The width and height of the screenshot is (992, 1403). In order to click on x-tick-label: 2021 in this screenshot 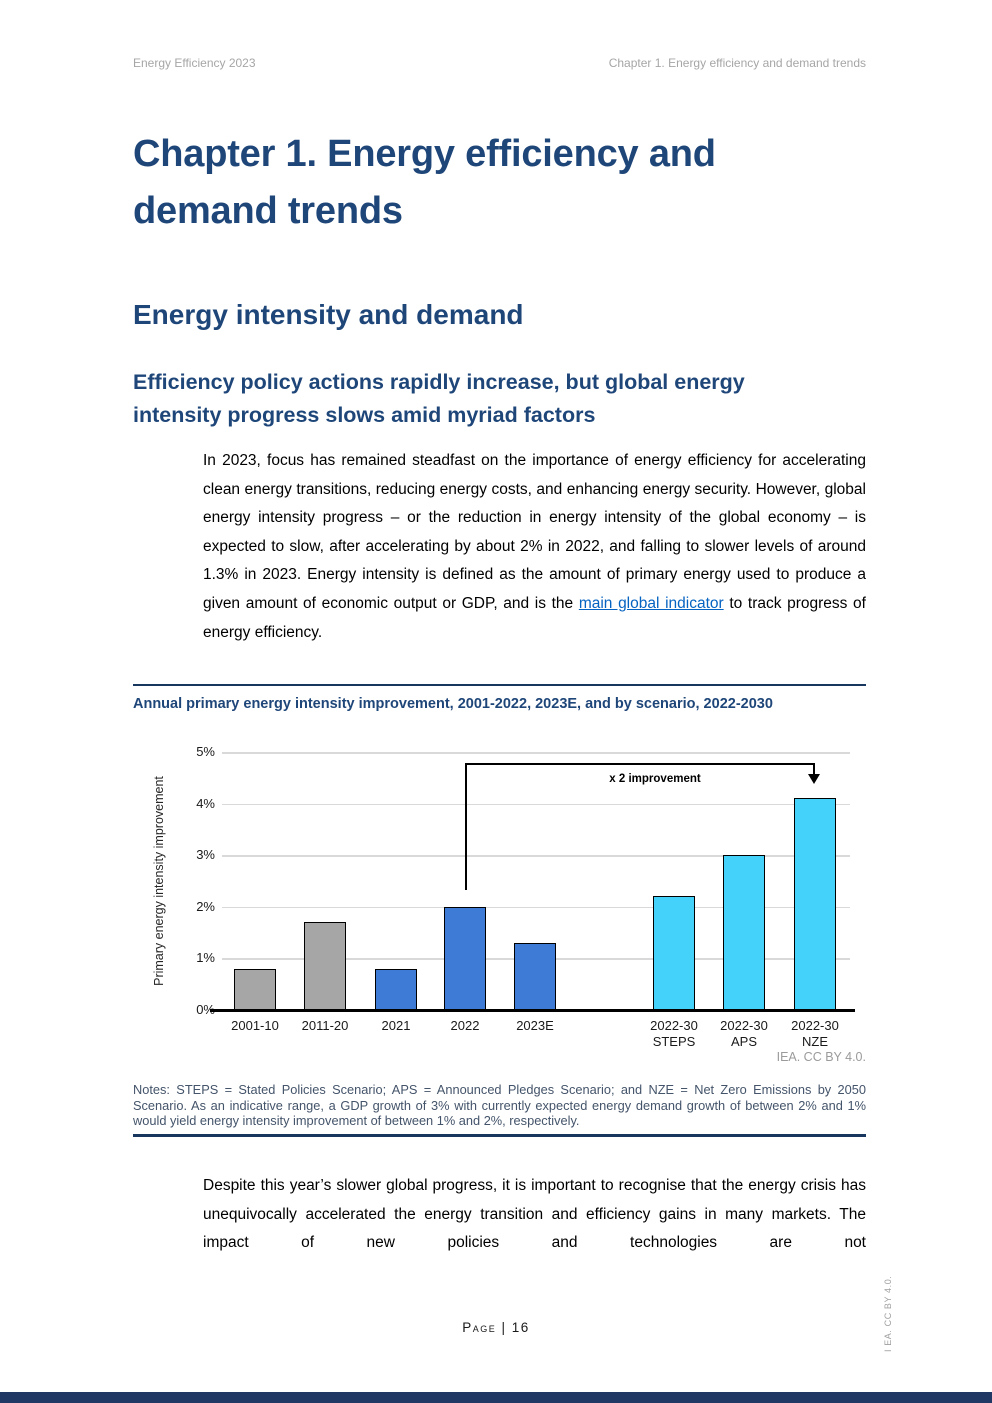, I will do `click(396, 1025)`.